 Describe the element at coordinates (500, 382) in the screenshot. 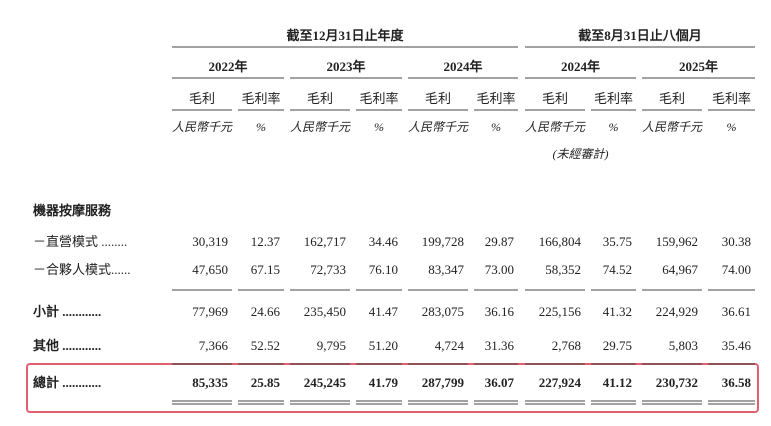

I see `cell: 36.07` at that location.